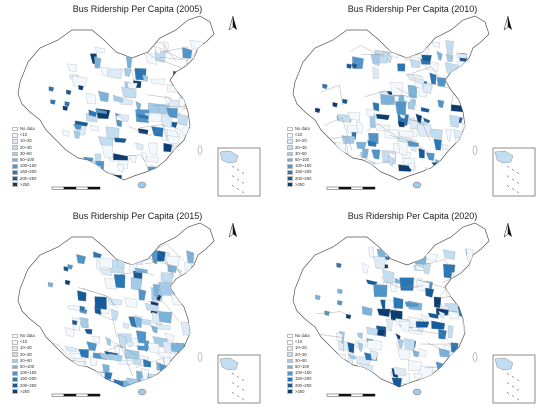 The image size is (550, 413). I want to click on legend-label: 100~150, so click(303, 373).